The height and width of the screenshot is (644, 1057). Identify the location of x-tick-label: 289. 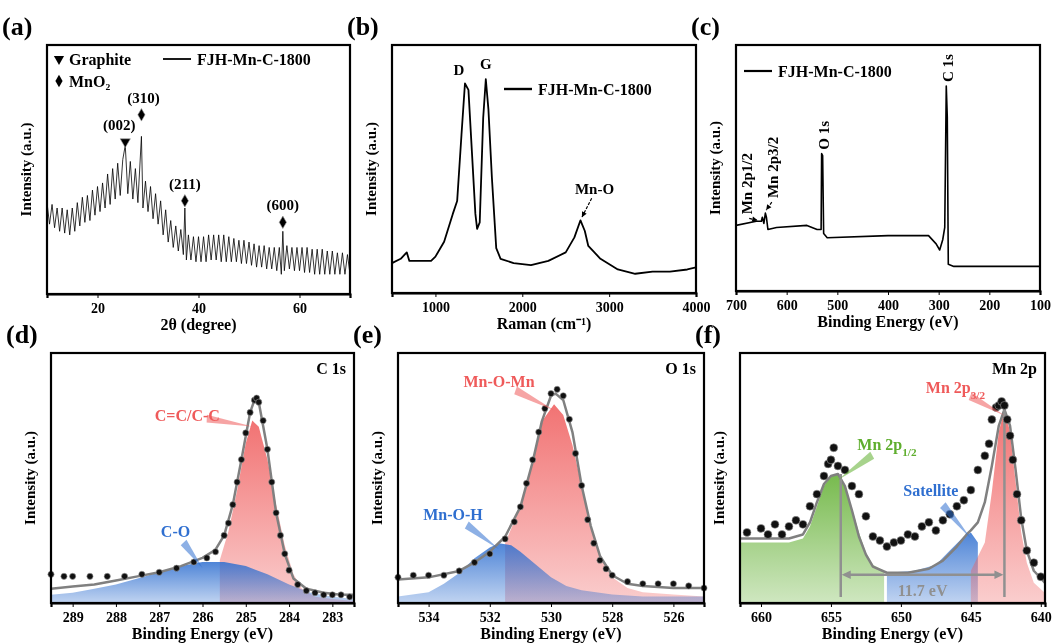
(73, 617).